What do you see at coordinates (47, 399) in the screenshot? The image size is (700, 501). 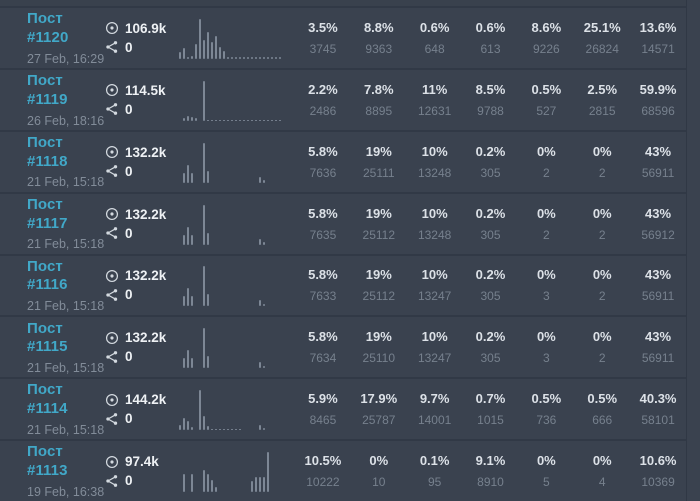 I see `post-link: Пост #1114` at bounding box center [47, 399].